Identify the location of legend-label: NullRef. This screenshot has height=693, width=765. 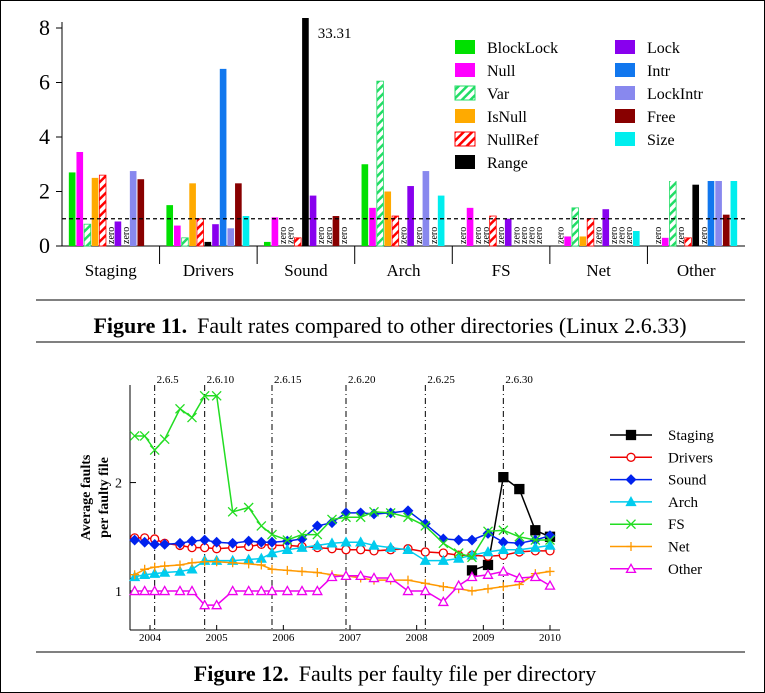
(513, 140).